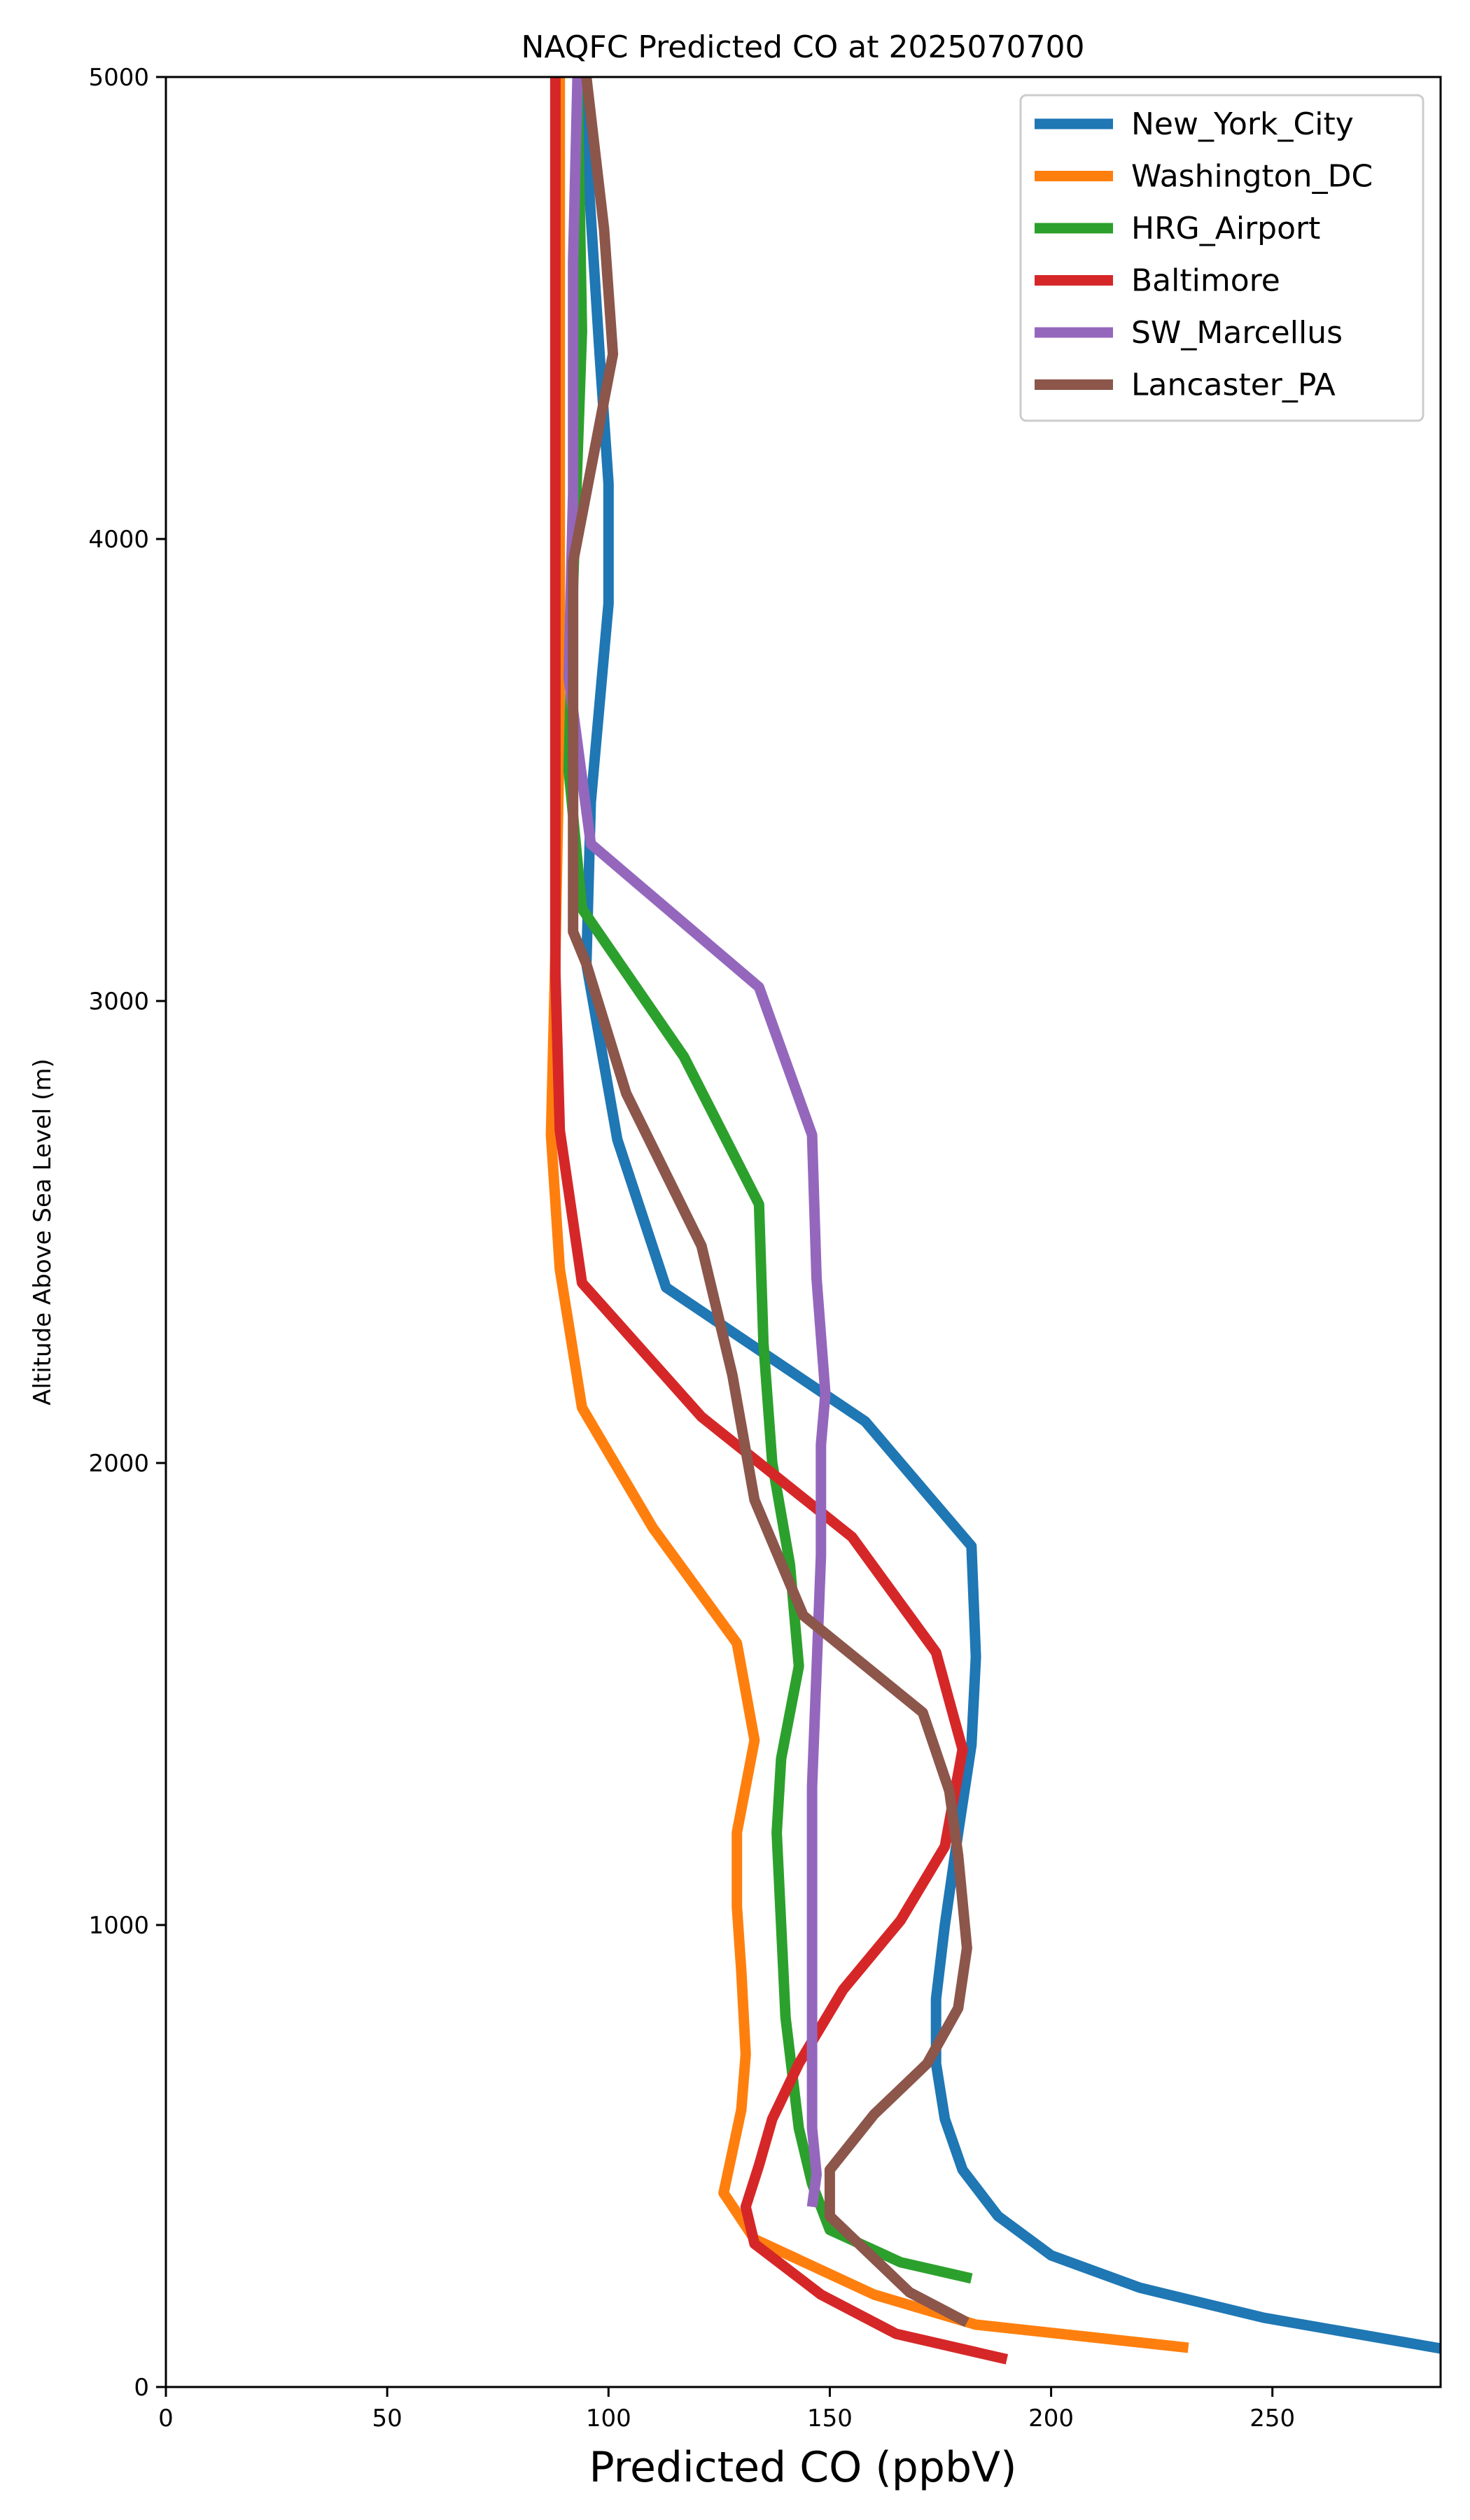 This screenshot has height=2520, width=1470. What do you see at coordinates (387, 2418) in the screenshot?
I see `x-tick-label: 50` at bounding box center [387, 2418].